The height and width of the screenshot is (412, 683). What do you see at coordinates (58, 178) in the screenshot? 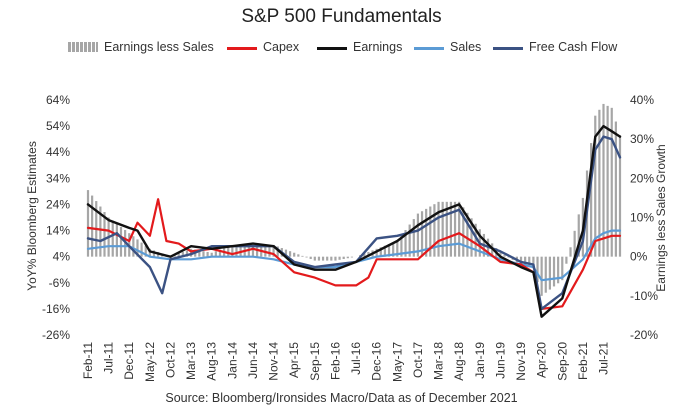
I see `y-tick-label-left: 34%` at bounding box center [58, 178].